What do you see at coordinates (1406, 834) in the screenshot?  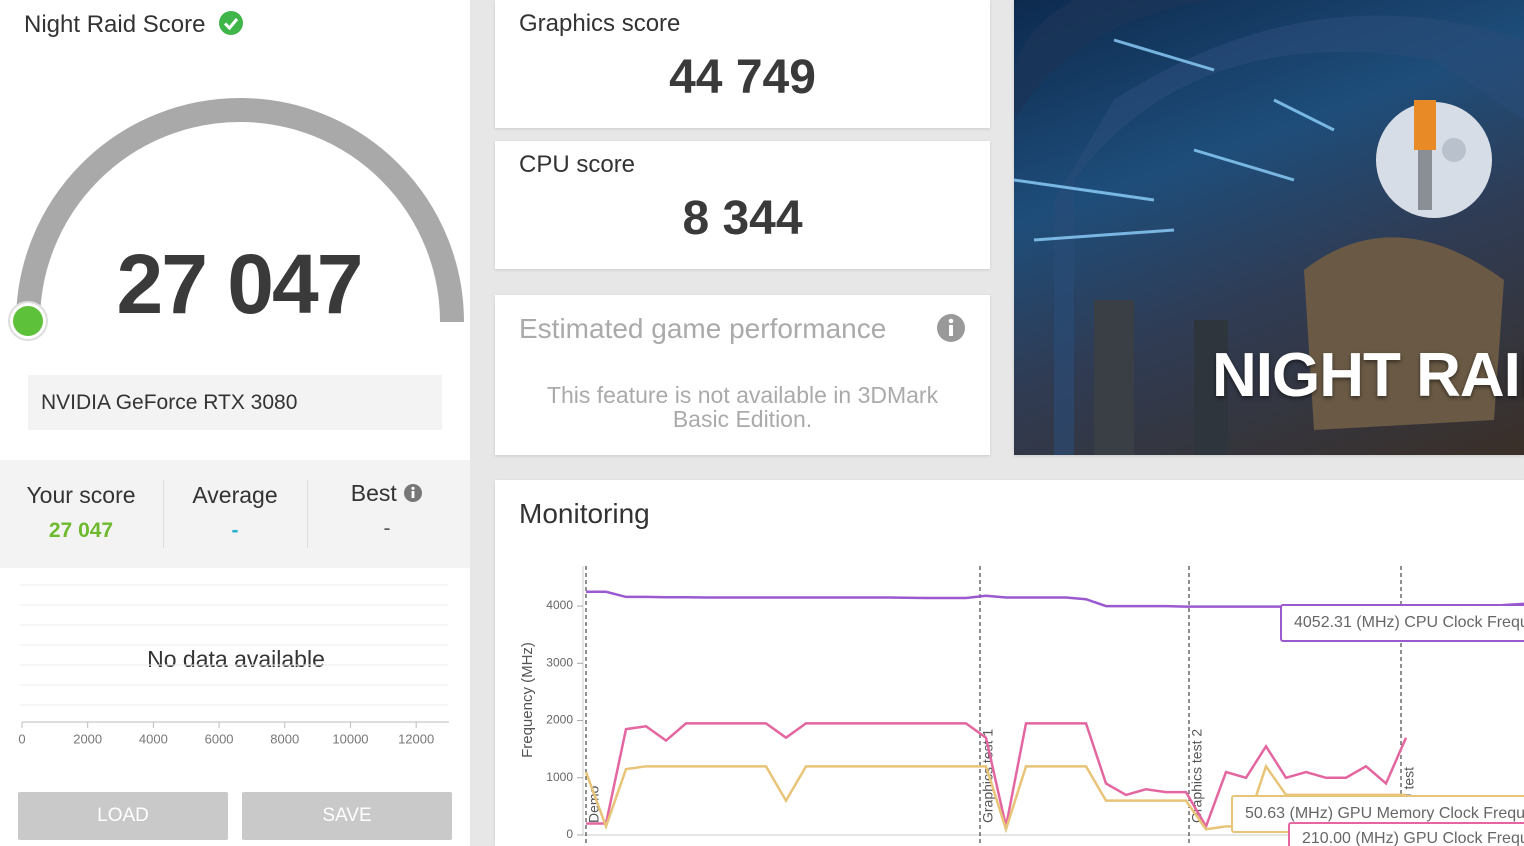 I see `tooltip: 210.00 (MHz) GPU Clock Frequency` at bounding box center [1406, 834].